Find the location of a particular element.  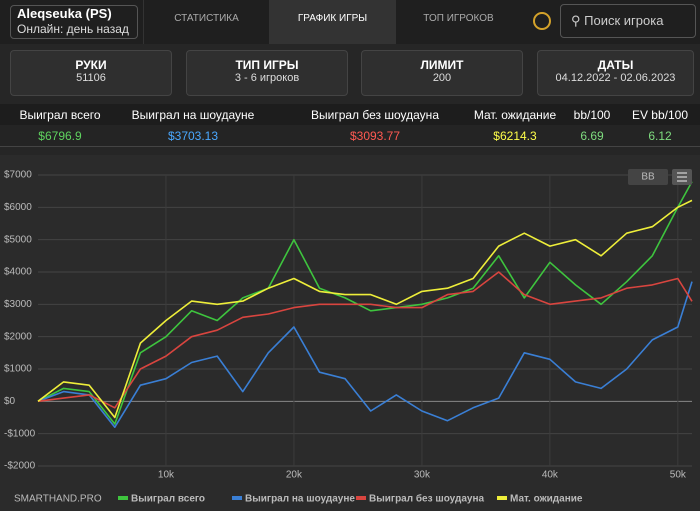

card-label: ДАТЫ is located at coordinates (615, 65).